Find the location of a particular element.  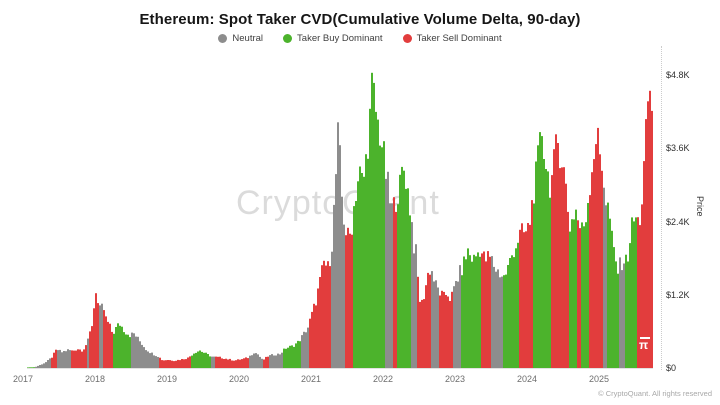

legend-item-taker-sell: Taker Sell Dominant is located at coordinates (452, 38).